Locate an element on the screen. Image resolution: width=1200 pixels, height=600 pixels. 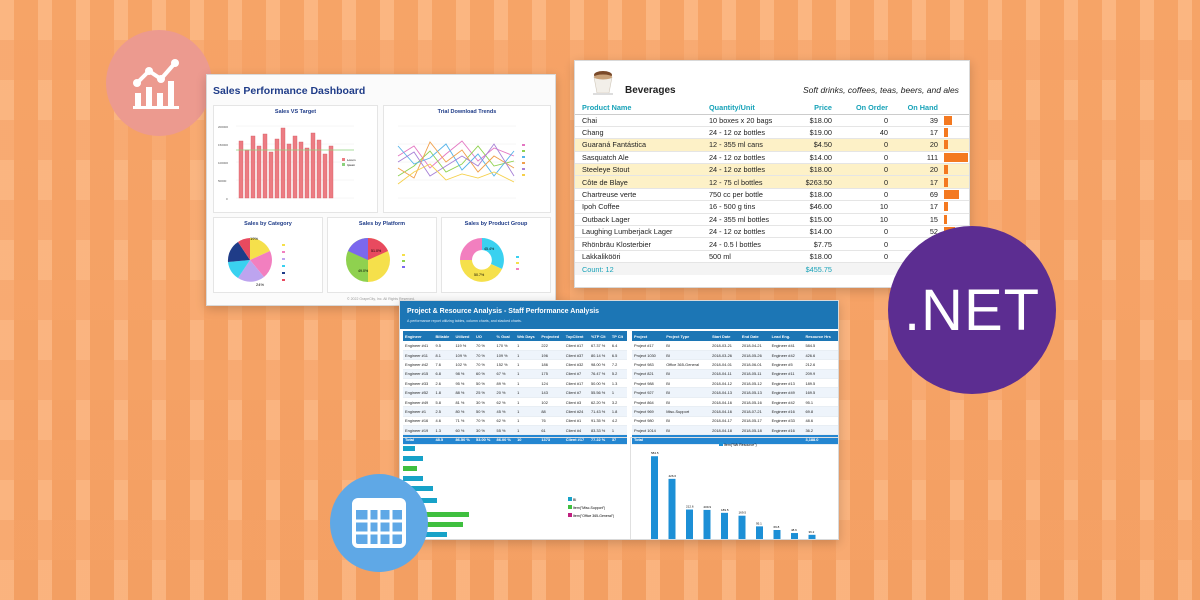
table-cell: 2.6 is located at coordinates (443, 383).